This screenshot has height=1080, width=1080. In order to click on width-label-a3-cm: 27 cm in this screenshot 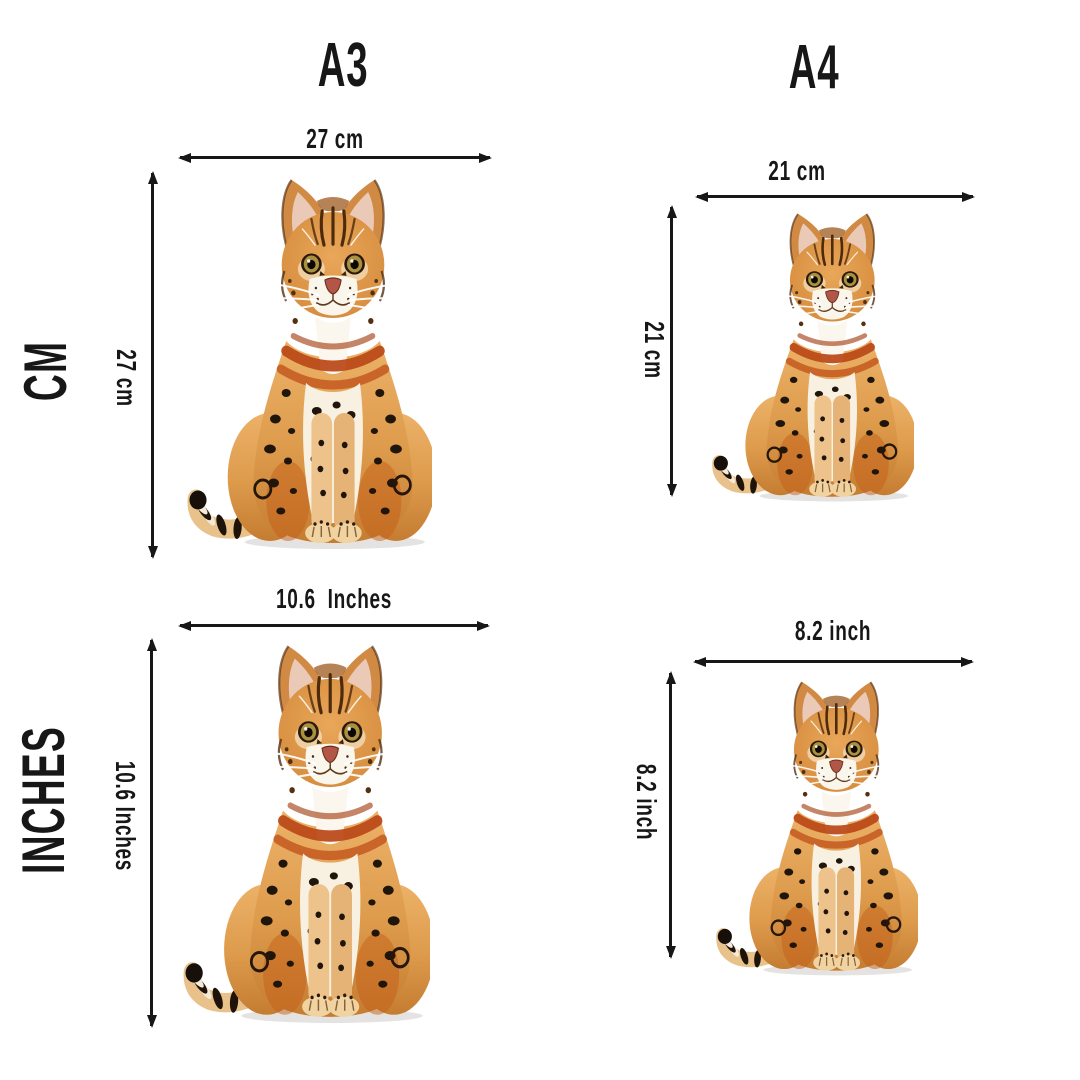, I will do `click(335, 138)`.